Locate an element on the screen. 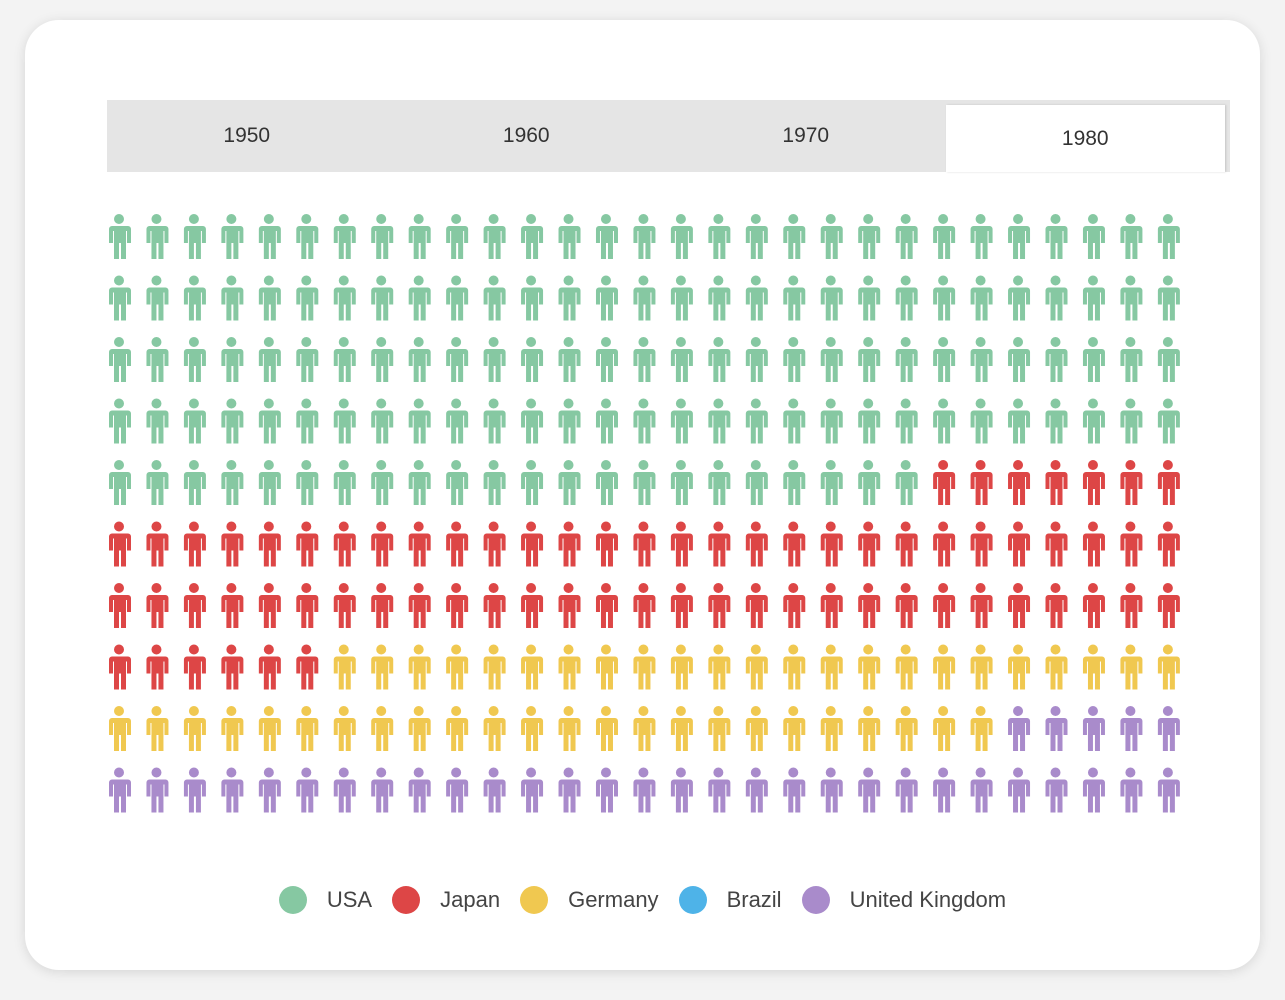 The height and width of the screenshot is (1000, 1285). legend: USA Japan Germany Brazil United Kingdom is located at coordinates (642, 900).